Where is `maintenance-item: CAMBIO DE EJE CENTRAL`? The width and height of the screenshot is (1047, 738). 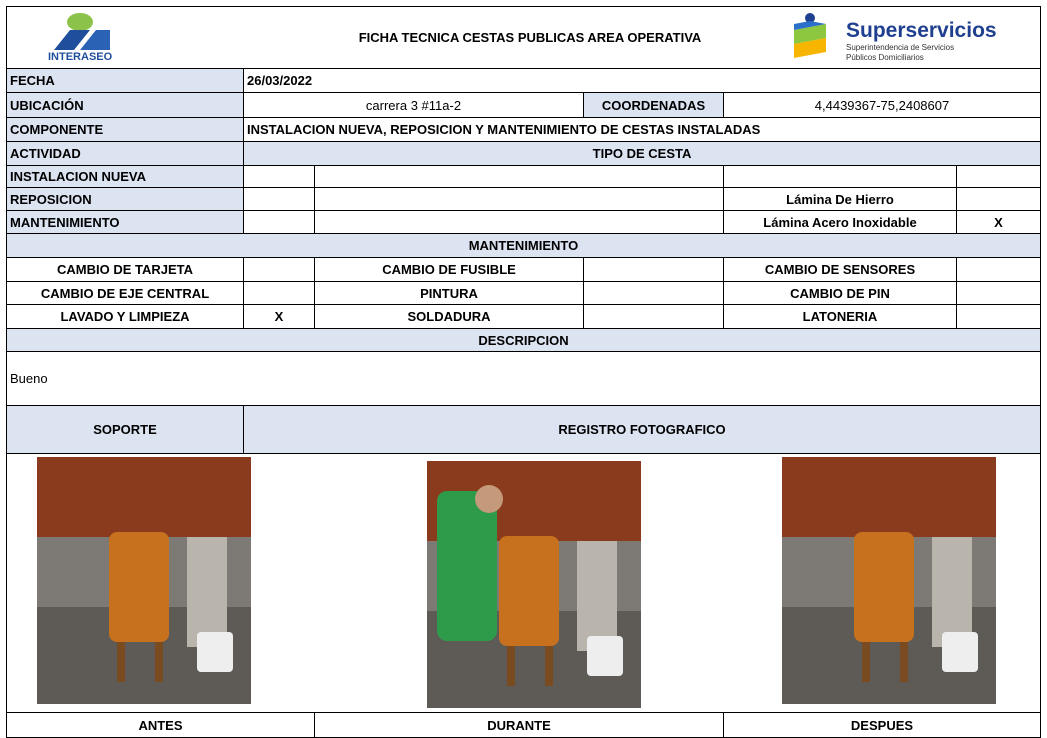 maintenance-item: CAMBIO DE EJE CENTRAL is located at coordinates (125, 293).